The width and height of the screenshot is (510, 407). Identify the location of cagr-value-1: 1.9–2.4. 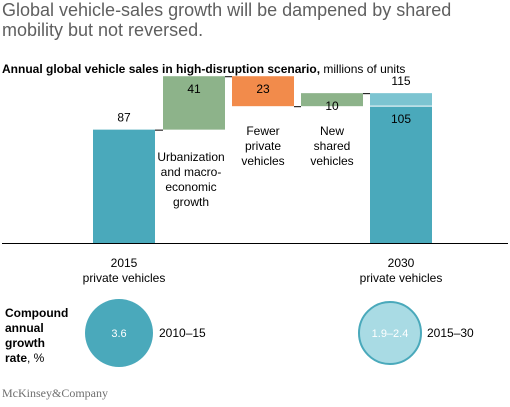
(390, 334).